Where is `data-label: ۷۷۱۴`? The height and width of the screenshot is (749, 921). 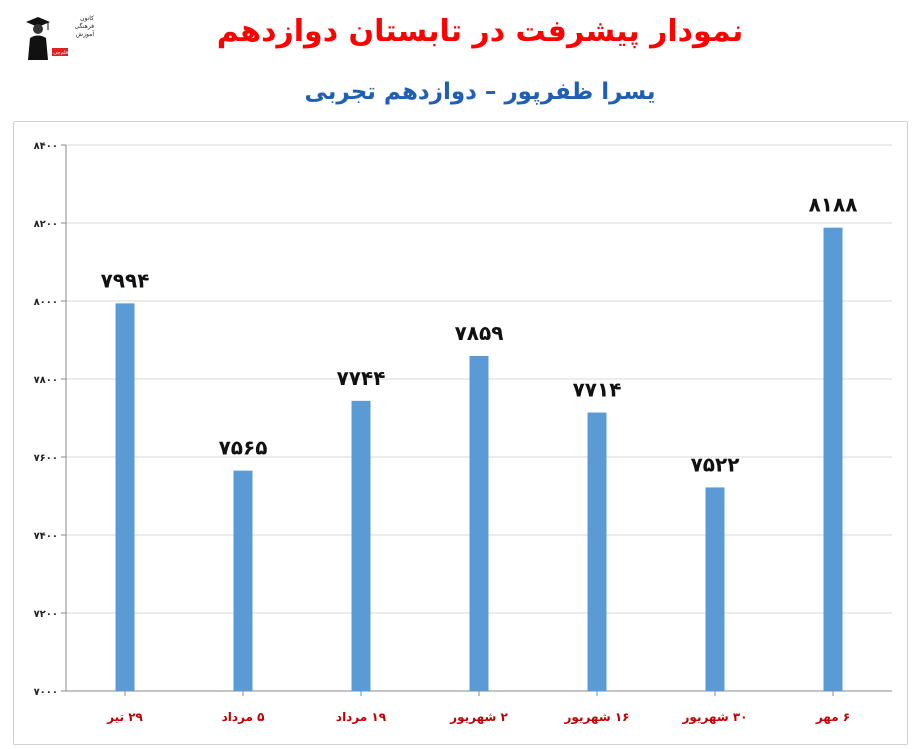
data-label: ۷۷۱۴ is located at coordinates (597, 390).